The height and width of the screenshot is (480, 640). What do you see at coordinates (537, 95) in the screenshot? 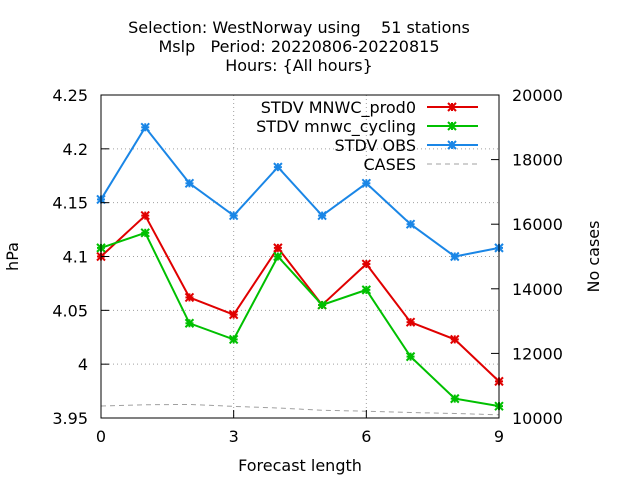
I see `y2-tick-label: 20000` at bounding box center [537, 95].